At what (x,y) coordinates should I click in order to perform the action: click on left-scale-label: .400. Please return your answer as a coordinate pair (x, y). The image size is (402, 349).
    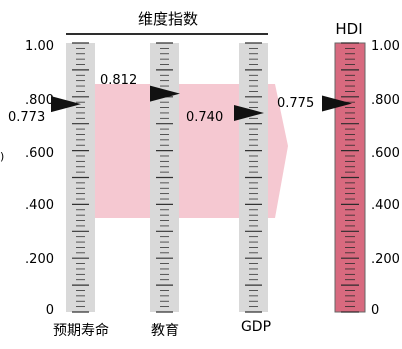
    Looking at the image, I should click on (39, 205).